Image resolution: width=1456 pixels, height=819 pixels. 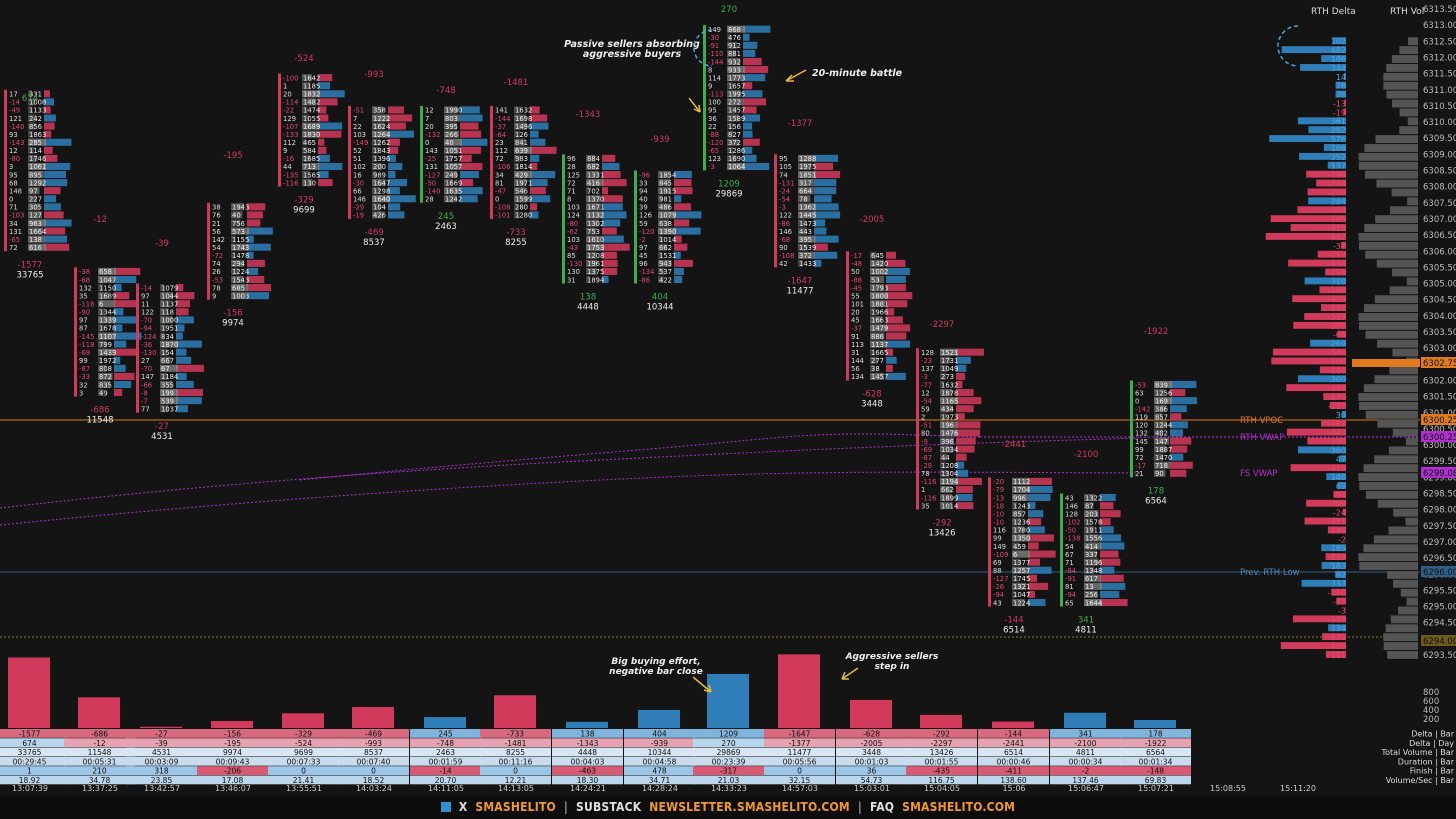 What do you see at coordinates (107, 313) in the screenshot?
I see `bar-volume-value: 1344` at bounding box center [107, 313].